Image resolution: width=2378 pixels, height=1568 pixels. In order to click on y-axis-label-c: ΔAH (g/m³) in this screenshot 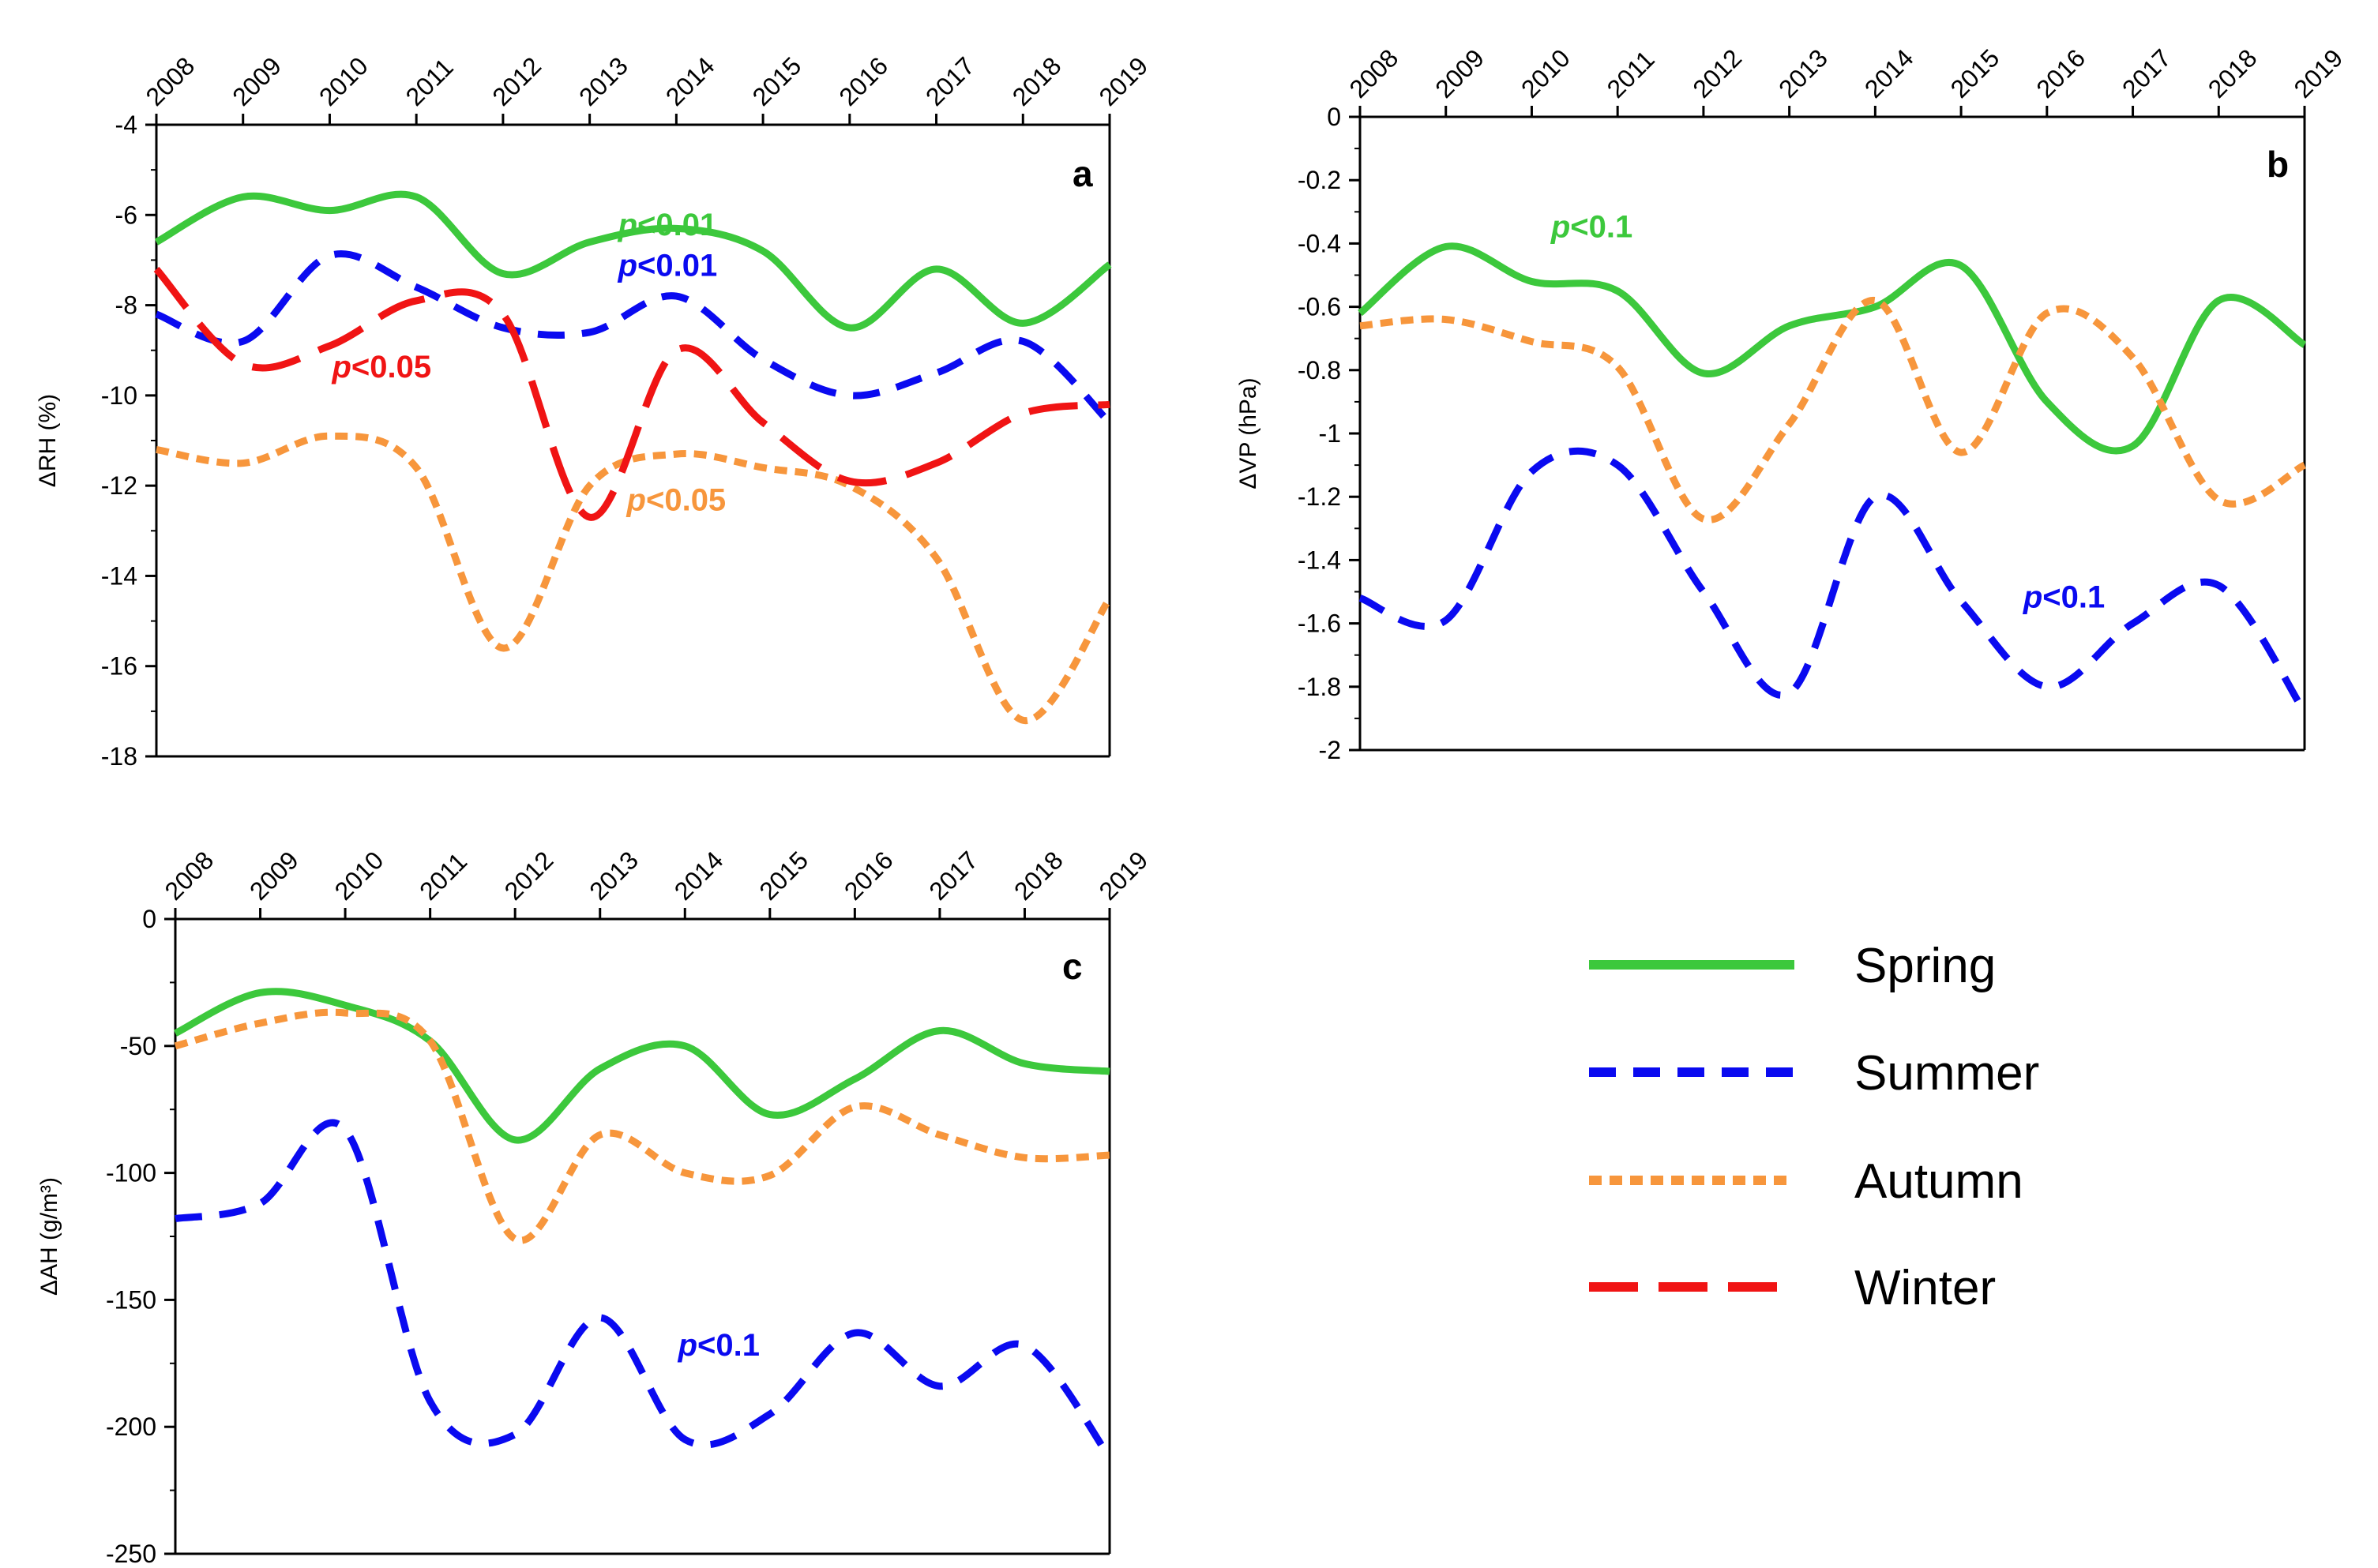, I will do `click(49, 1236)`.